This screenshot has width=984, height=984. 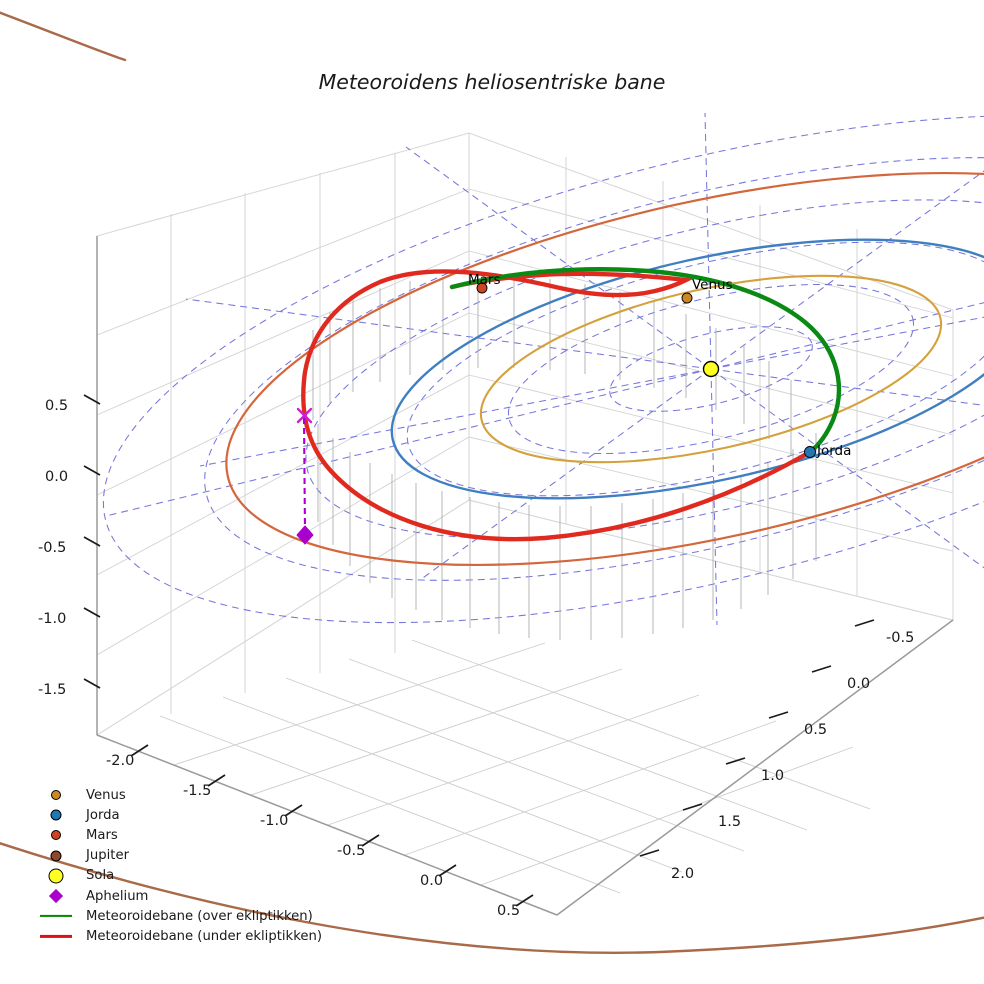 What do you see at coordinates (274, 821) in the screenshot?
I see `x-tick-2: -1.0` at bounding box center [274, 821].